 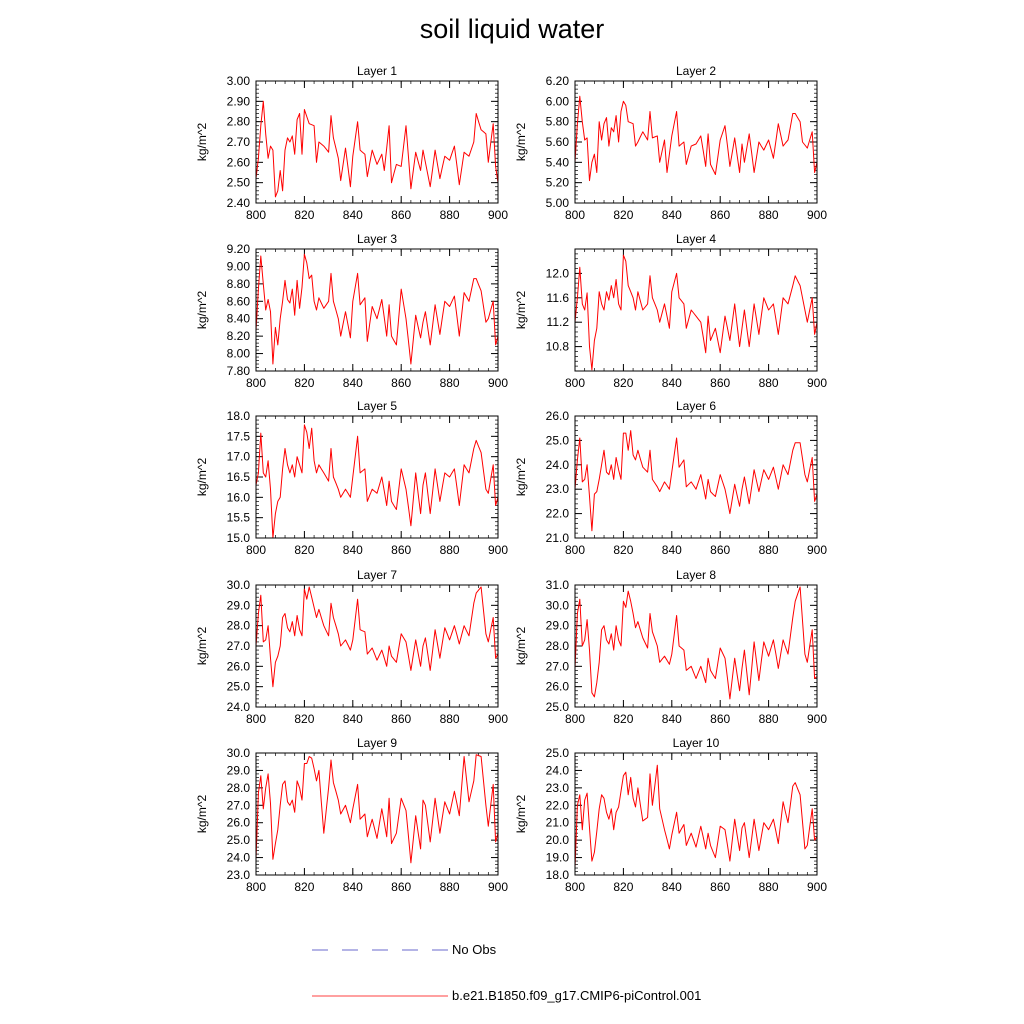 I want to click on layer-8-ytick-label: 26.0, so click(x=558, y=687).